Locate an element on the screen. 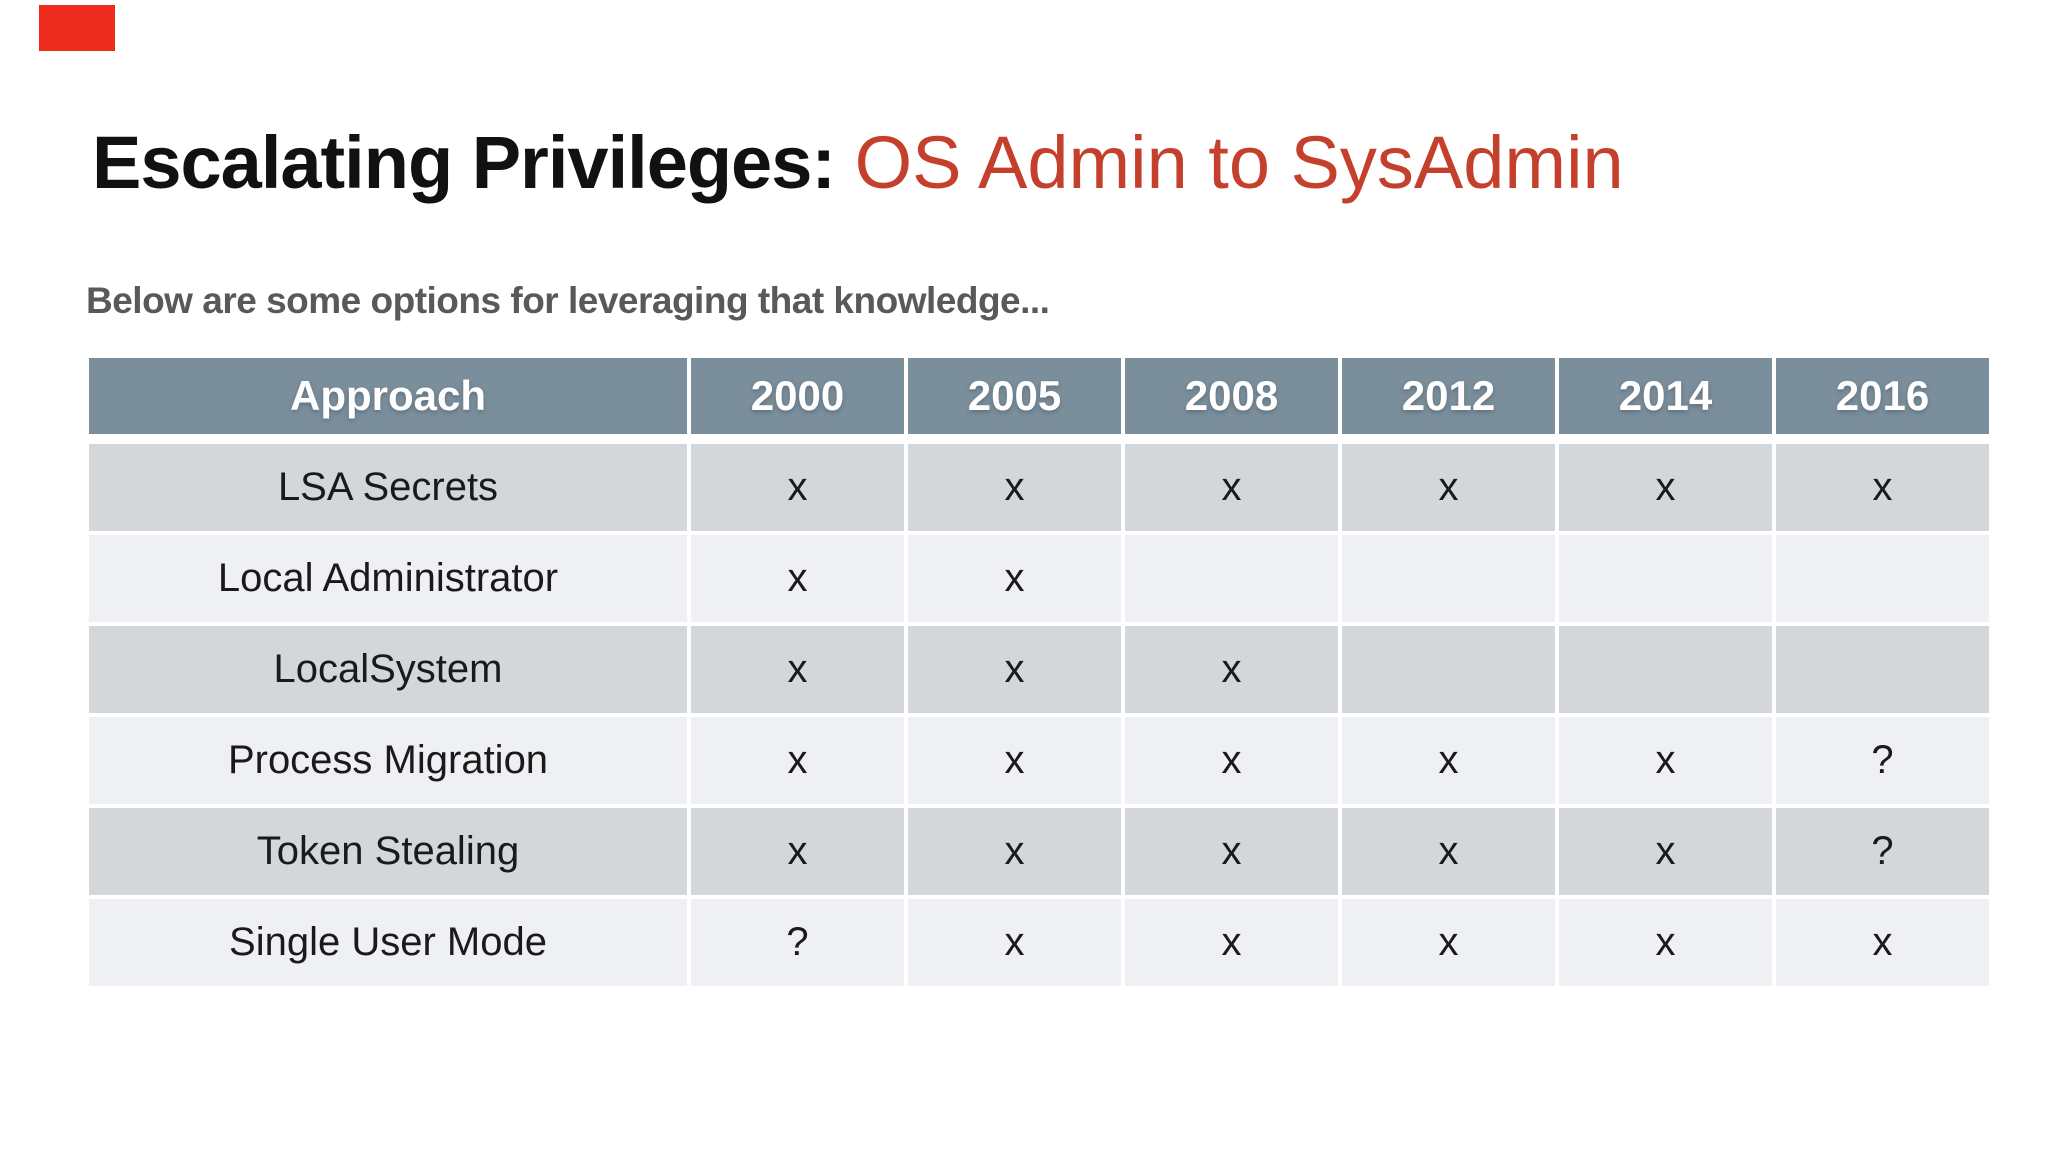  table-row: Local Administrator x x is located at coordinates (1039, 578).